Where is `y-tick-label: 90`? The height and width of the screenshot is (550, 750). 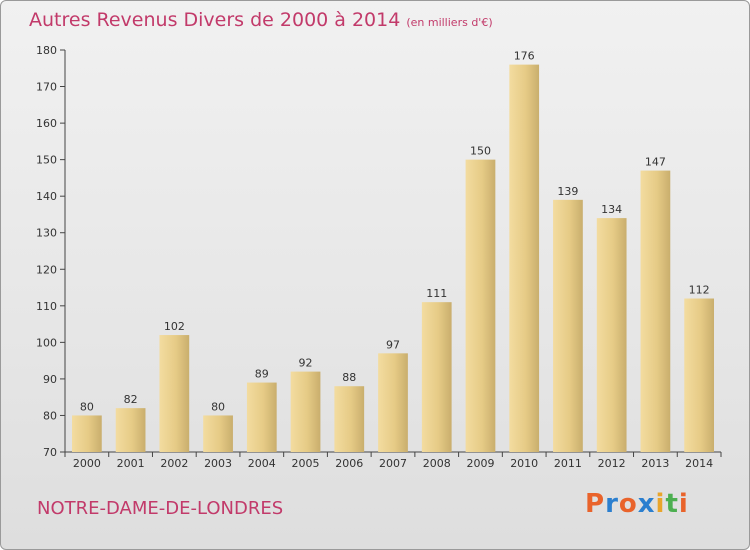 y-tick-label: 90 is located at coordinates (50, 379).